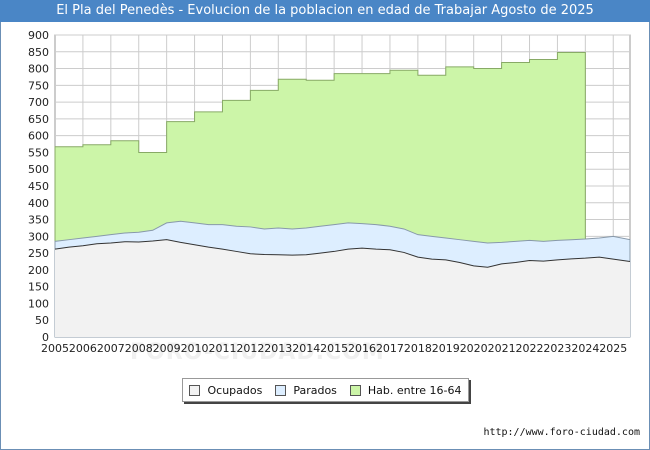  Describe the element at coordinates (355, 390) in the screenshot. I see `legend-swatch-hab` at that location.